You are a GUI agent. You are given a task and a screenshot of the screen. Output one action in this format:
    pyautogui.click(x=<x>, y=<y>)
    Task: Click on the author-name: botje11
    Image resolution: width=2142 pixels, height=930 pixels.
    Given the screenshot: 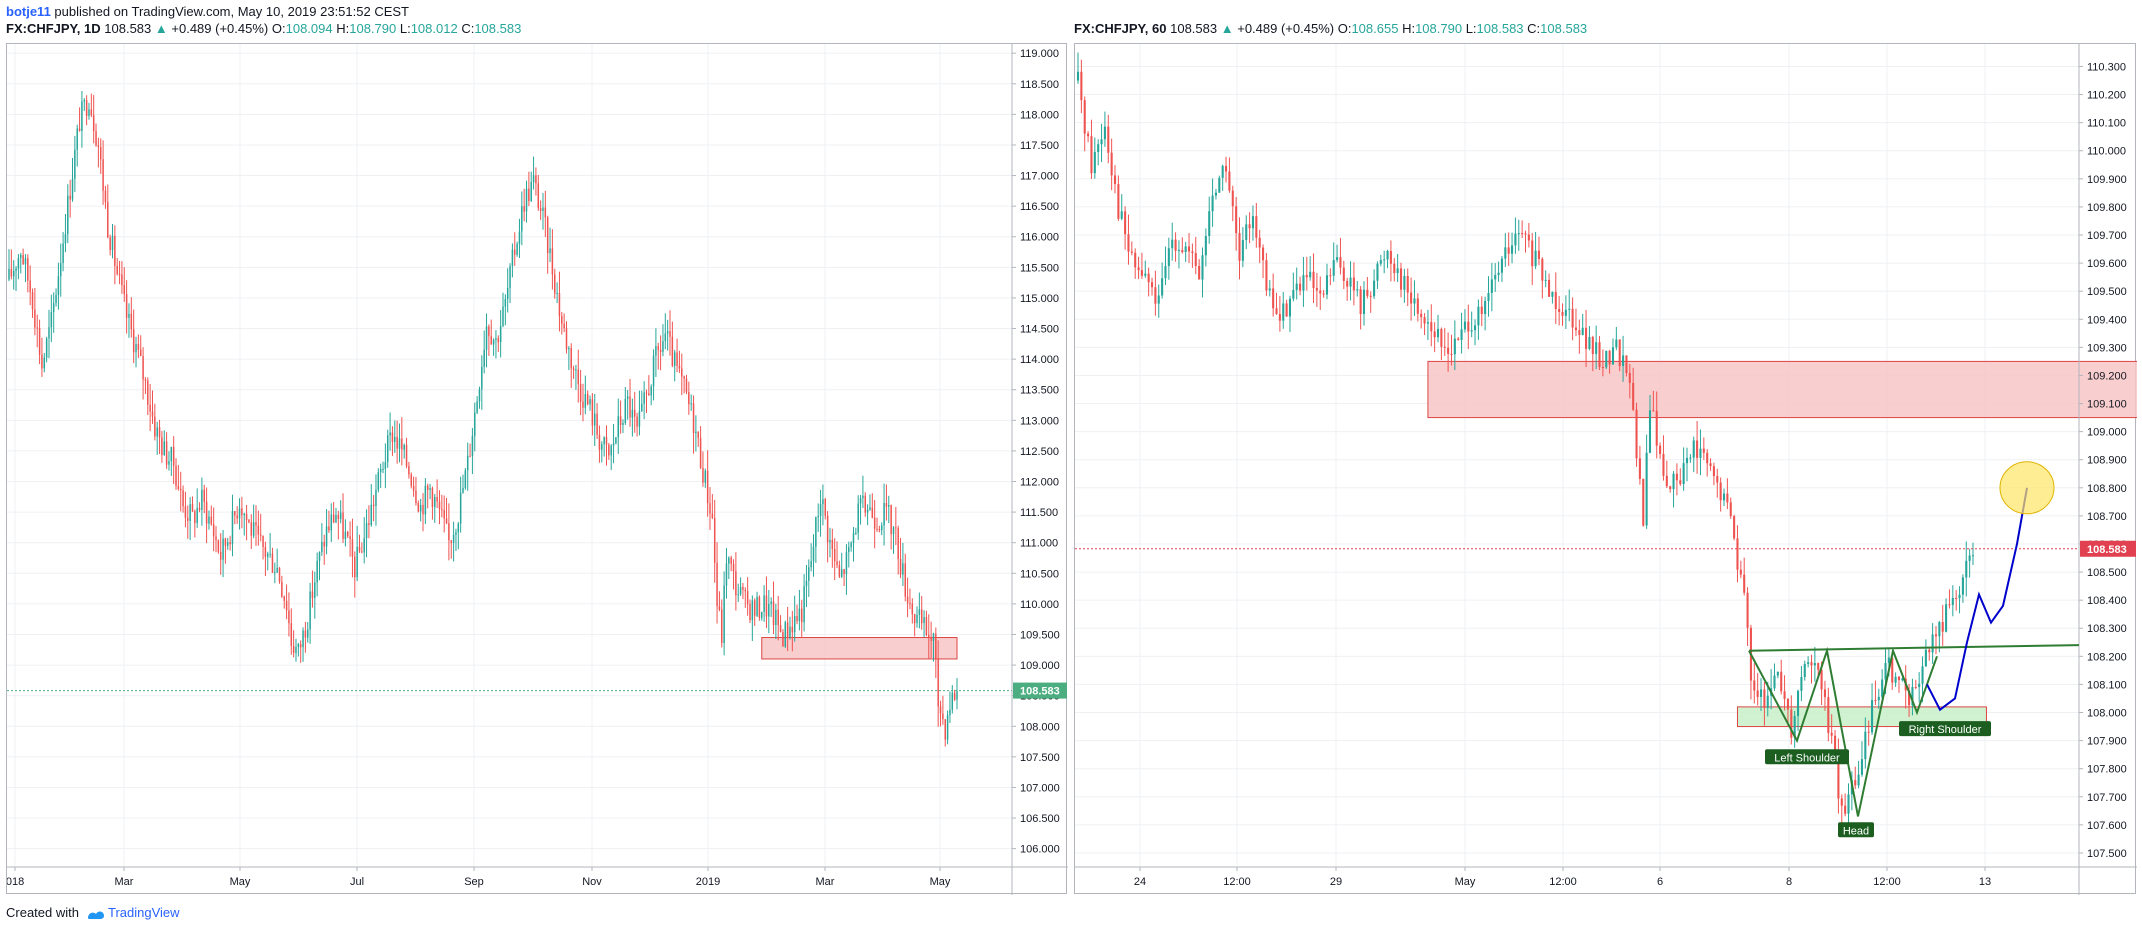 What is the action you would take?
    pyautogui.click(x=28, y=11)
    